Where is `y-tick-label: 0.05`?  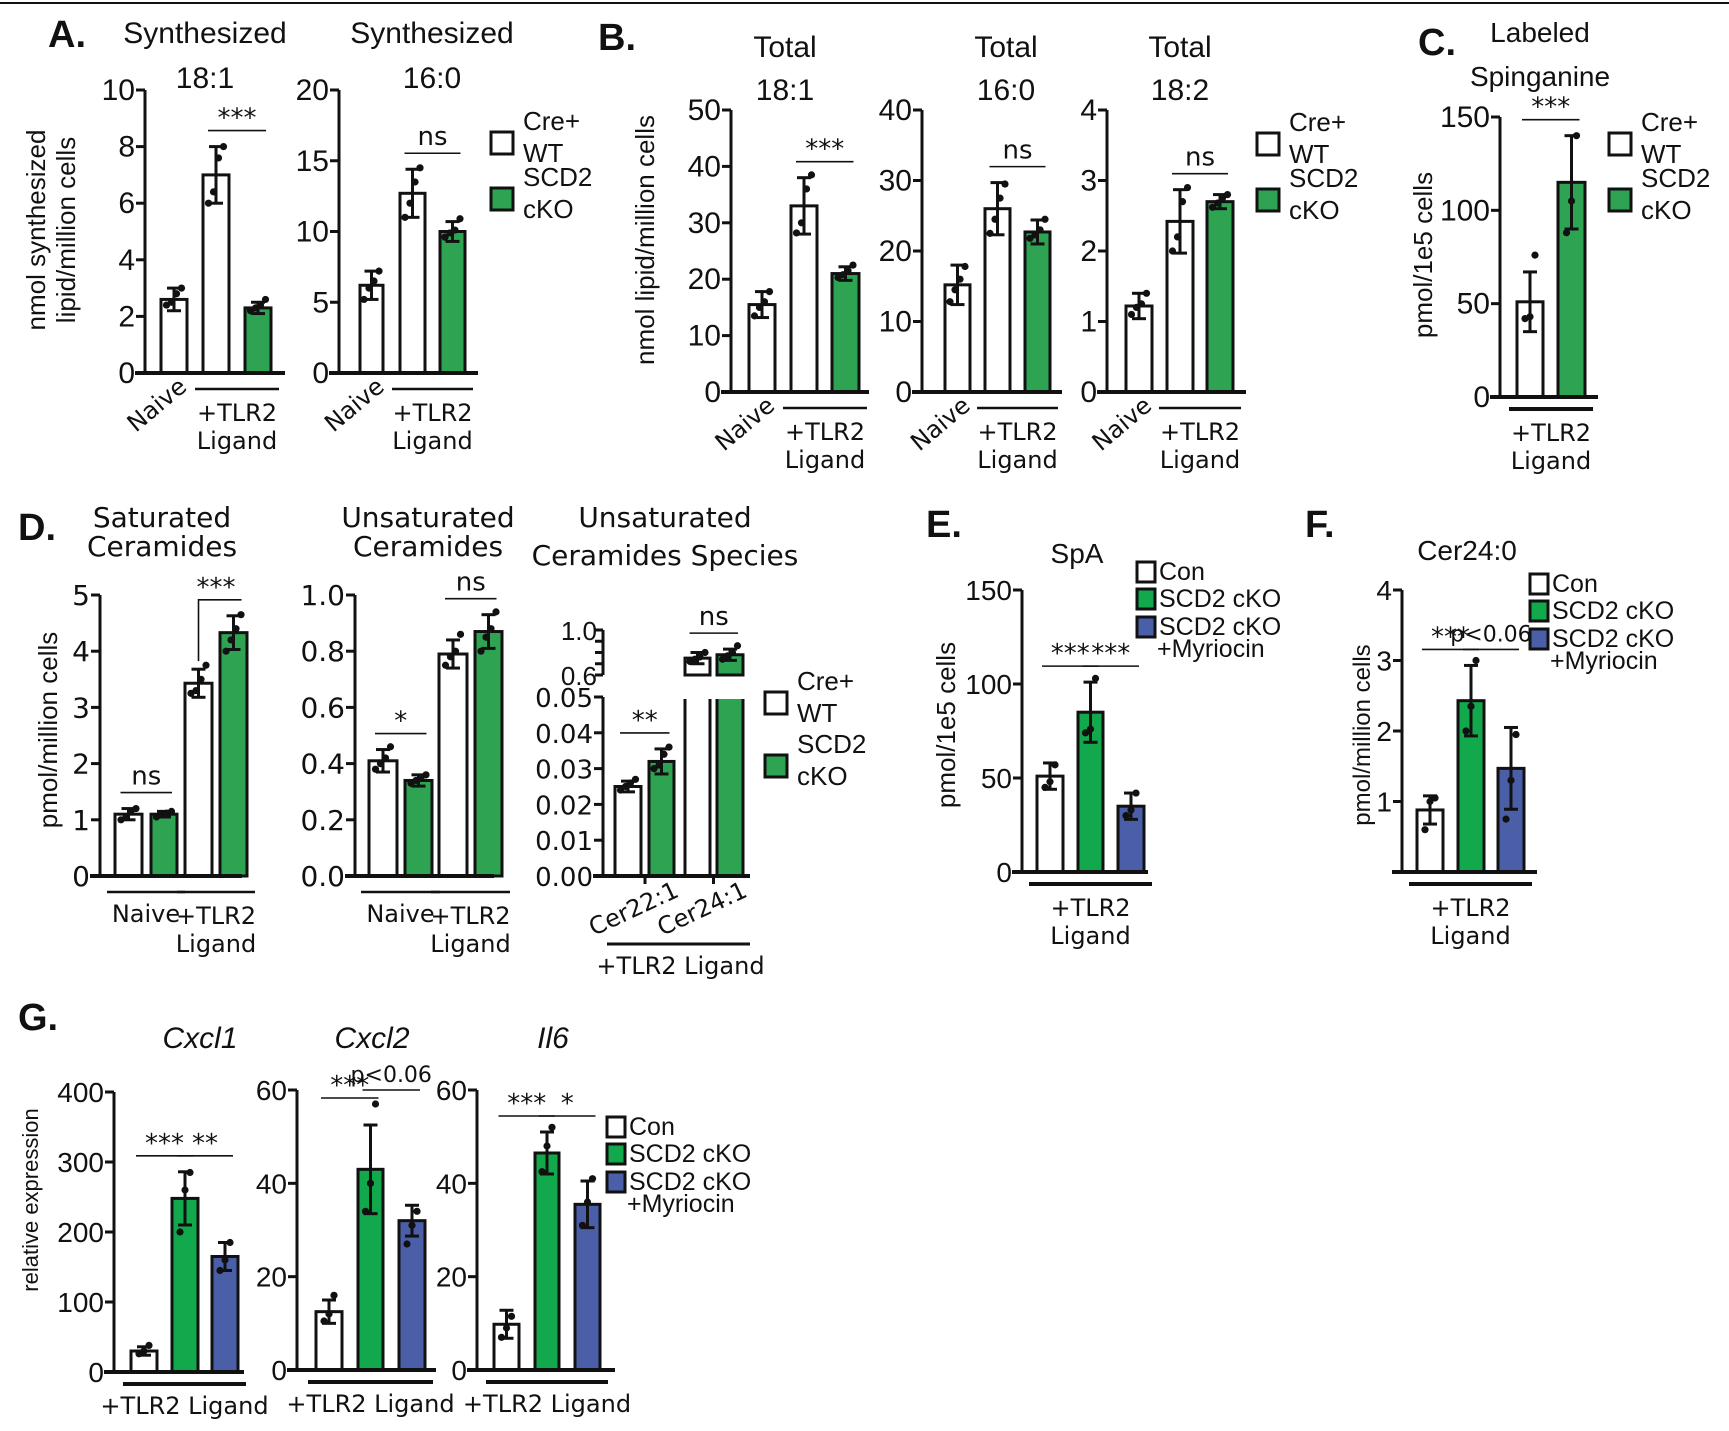
y-tick-label: 0.05 is located at coordinates (564, 699).